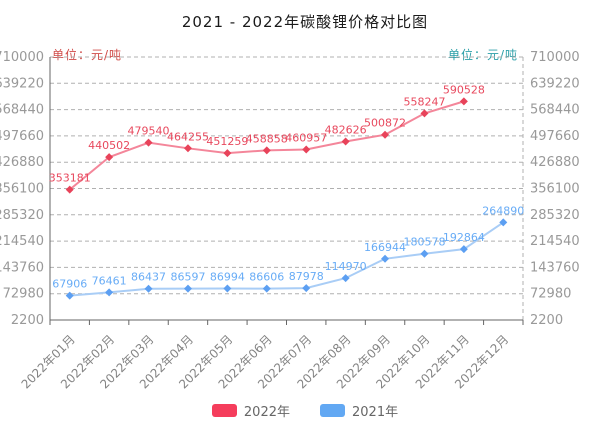 Image resolution: width=610 pixels, height=436 pixels. I want to click on y-axis-label-right: 2200, so click(546, 320).